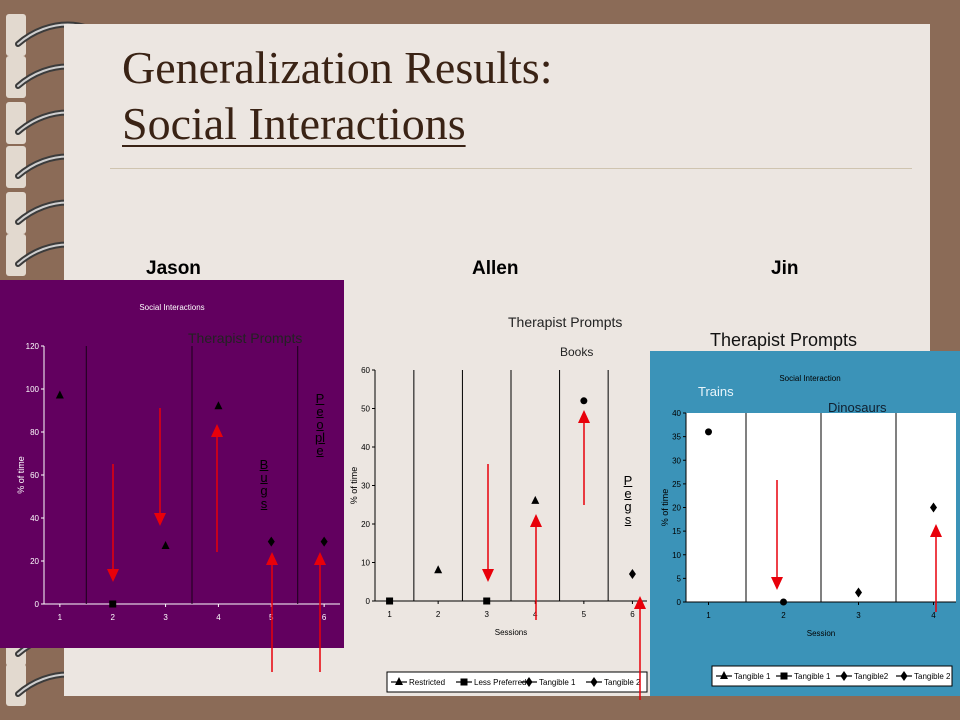 This screenshot has height=720, width=960. What do you see at coordinates (679, 578) in the screenshot?
I see `jin-y-tick-label: 5` at bounding box center [679, 578].